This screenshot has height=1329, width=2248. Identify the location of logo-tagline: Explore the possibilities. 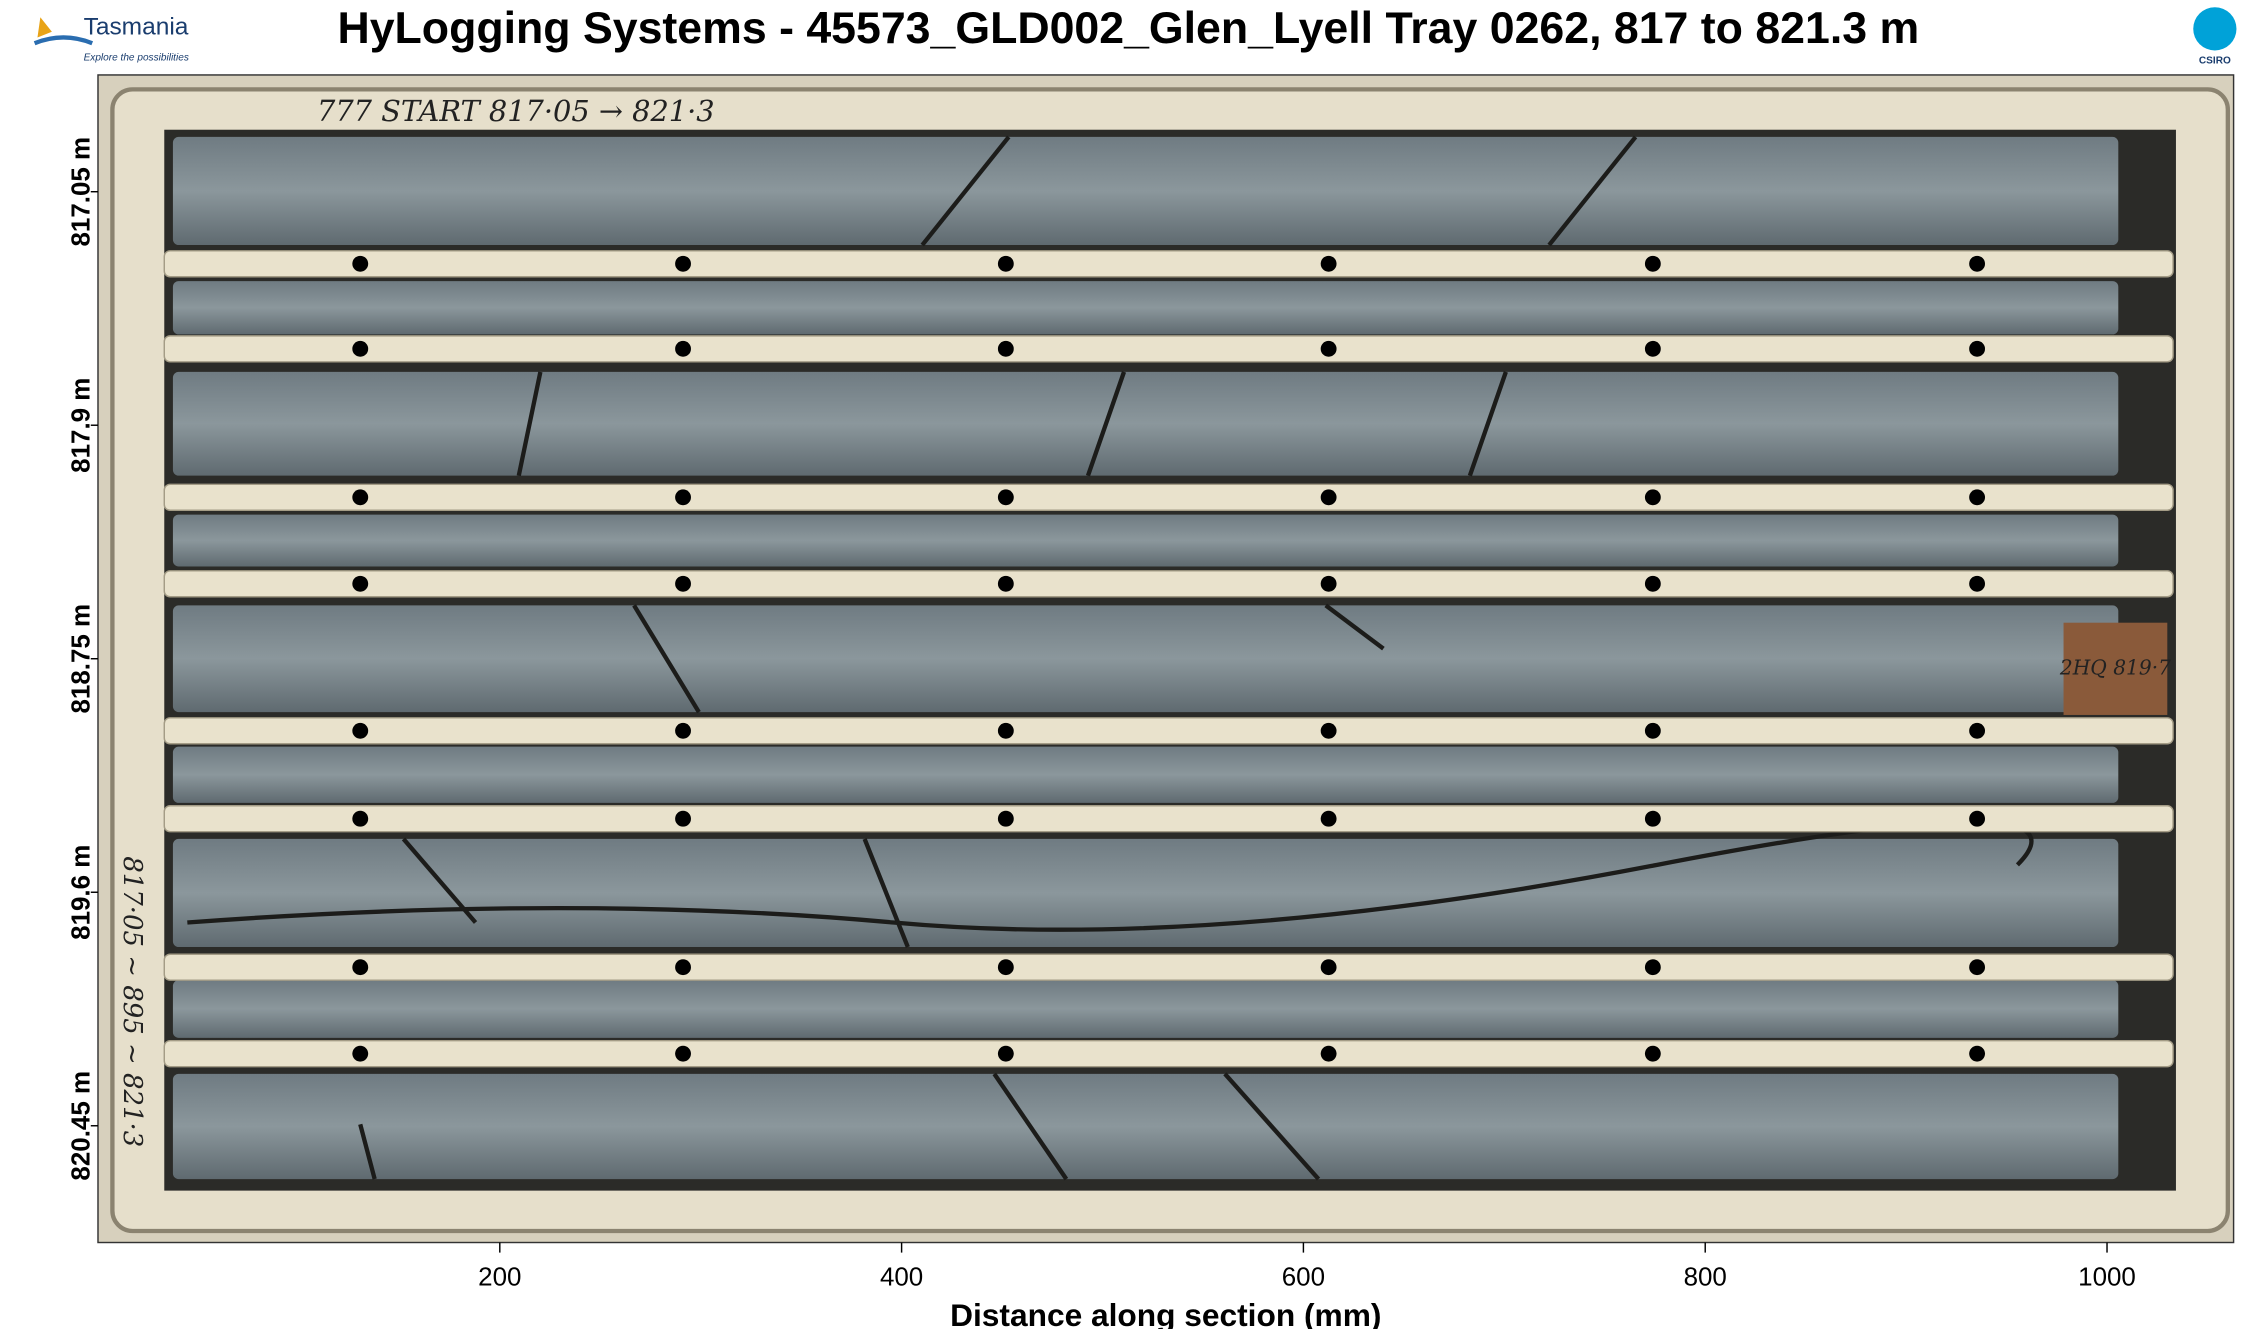
(136, 58).